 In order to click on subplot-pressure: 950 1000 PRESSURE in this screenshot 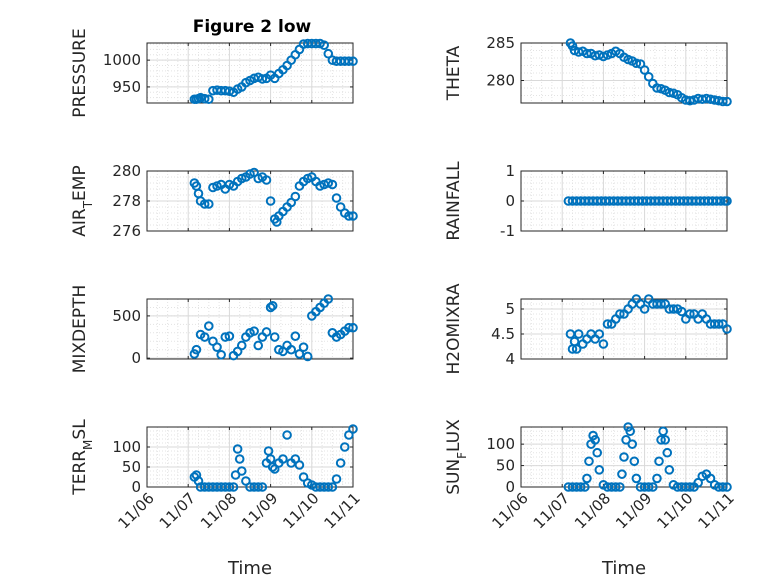, I will do `click(214, 73)`.